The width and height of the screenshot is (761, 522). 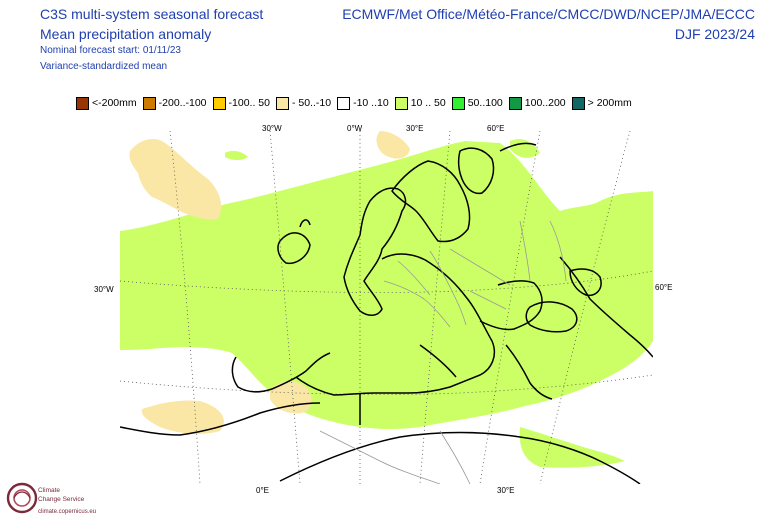 I want to click on legend-label: 100..200, so click(x=545, y=103).